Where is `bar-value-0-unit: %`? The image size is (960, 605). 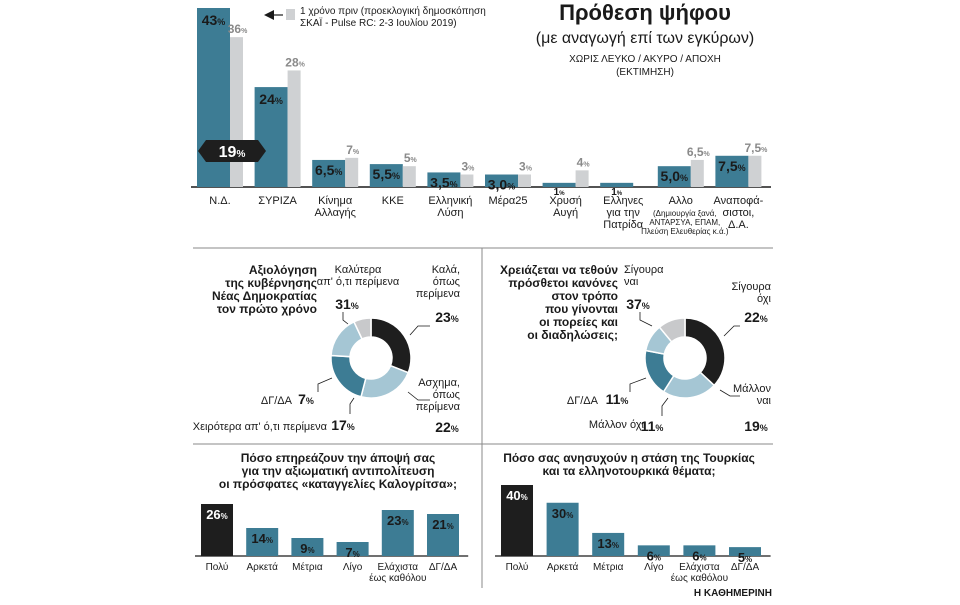 bar-value-0-unit: % is located at coordinates (224, 516).